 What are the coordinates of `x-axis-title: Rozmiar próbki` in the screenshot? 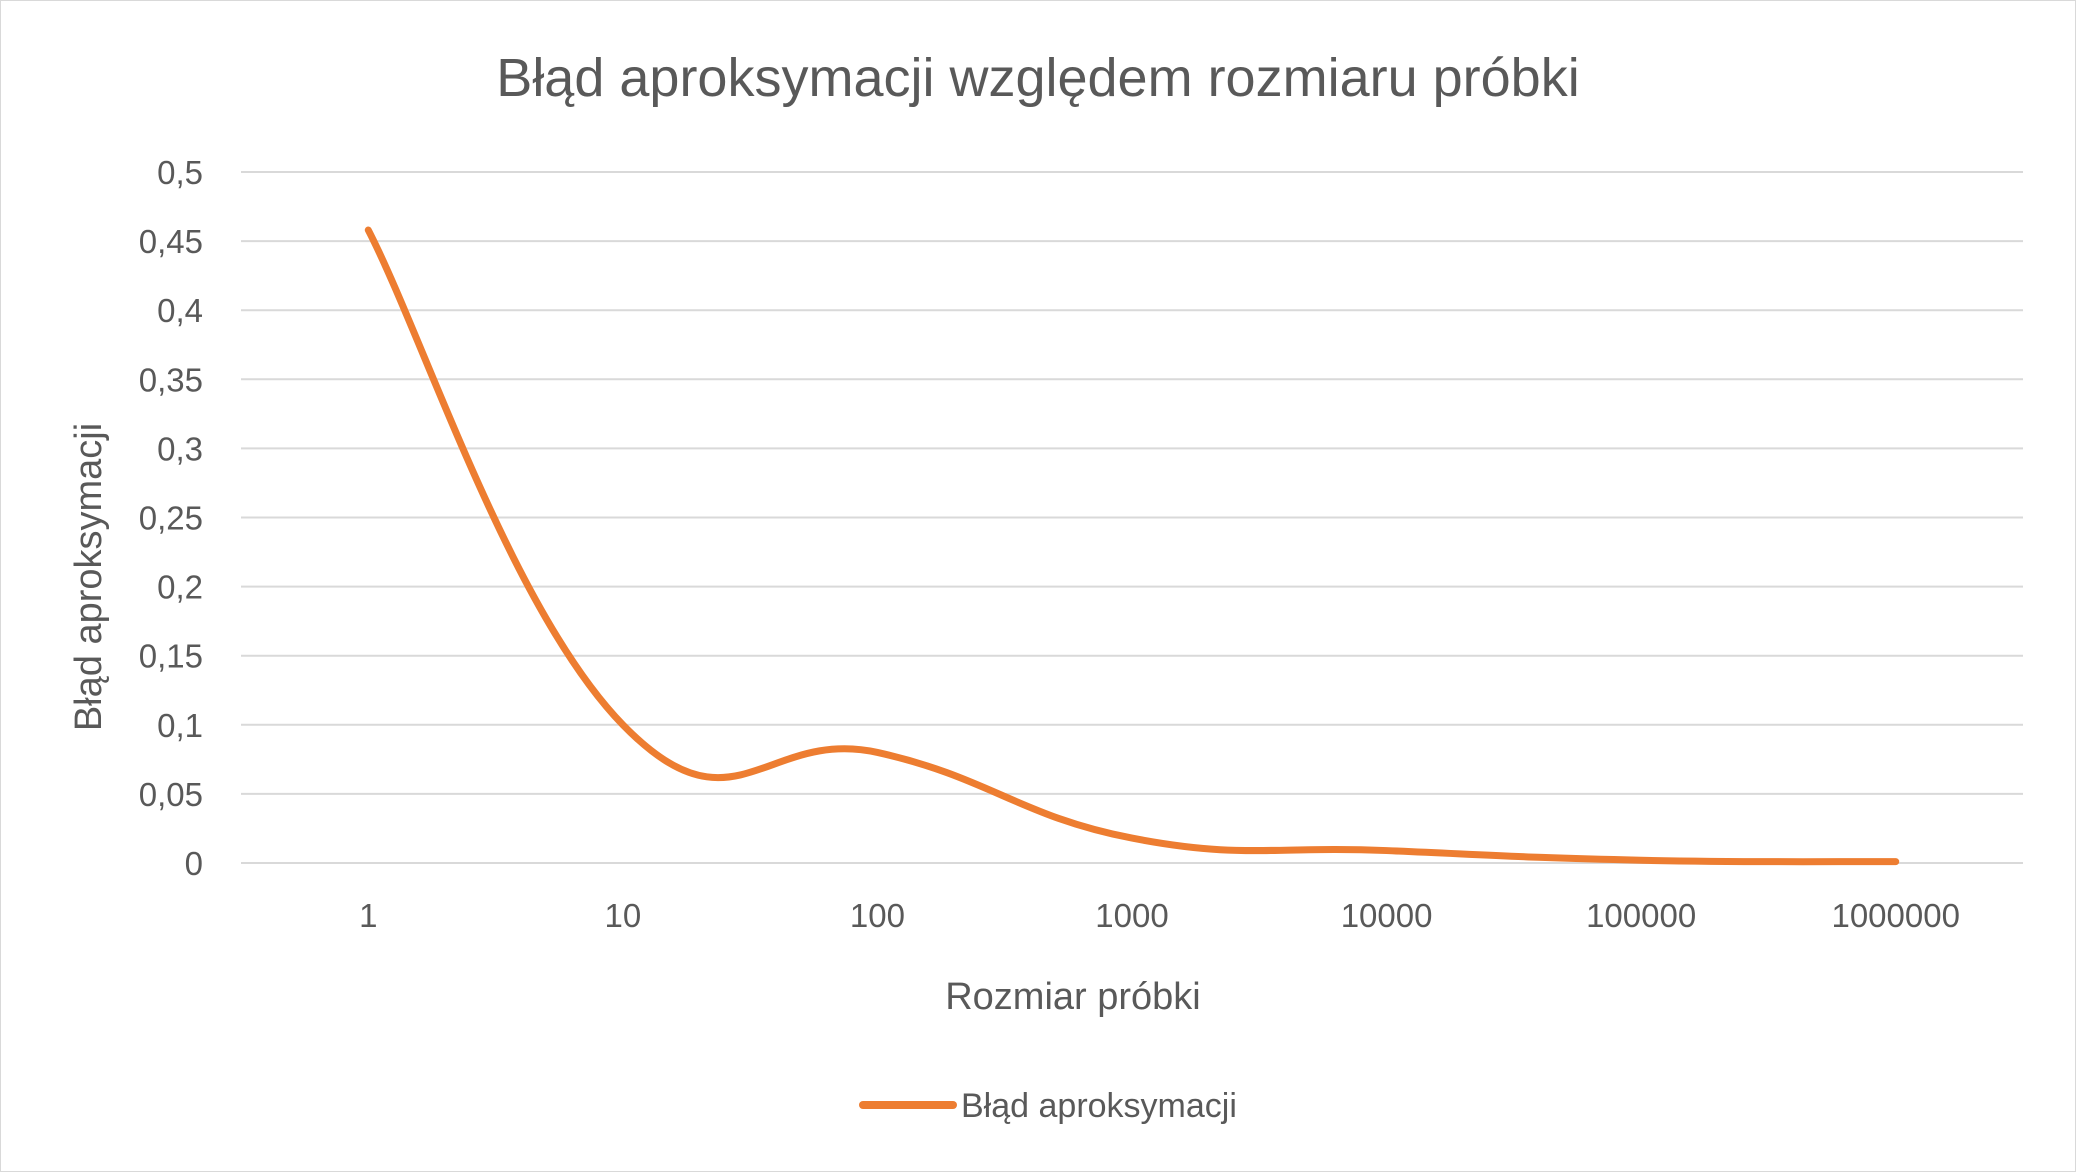 It's located at (1073, 997).